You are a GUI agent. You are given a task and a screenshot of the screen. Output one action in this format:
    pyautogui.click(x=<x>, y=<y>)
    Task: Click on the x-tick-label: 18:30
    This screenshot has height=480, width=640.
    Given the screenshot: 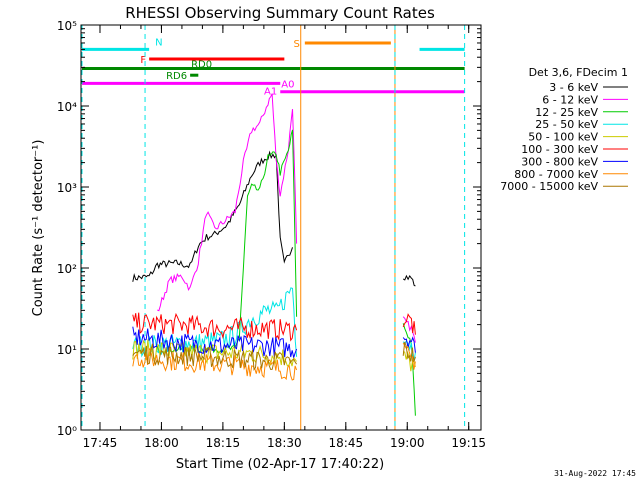 What is the action you would take?
    pyautogui.click(x=284, y=443)
    